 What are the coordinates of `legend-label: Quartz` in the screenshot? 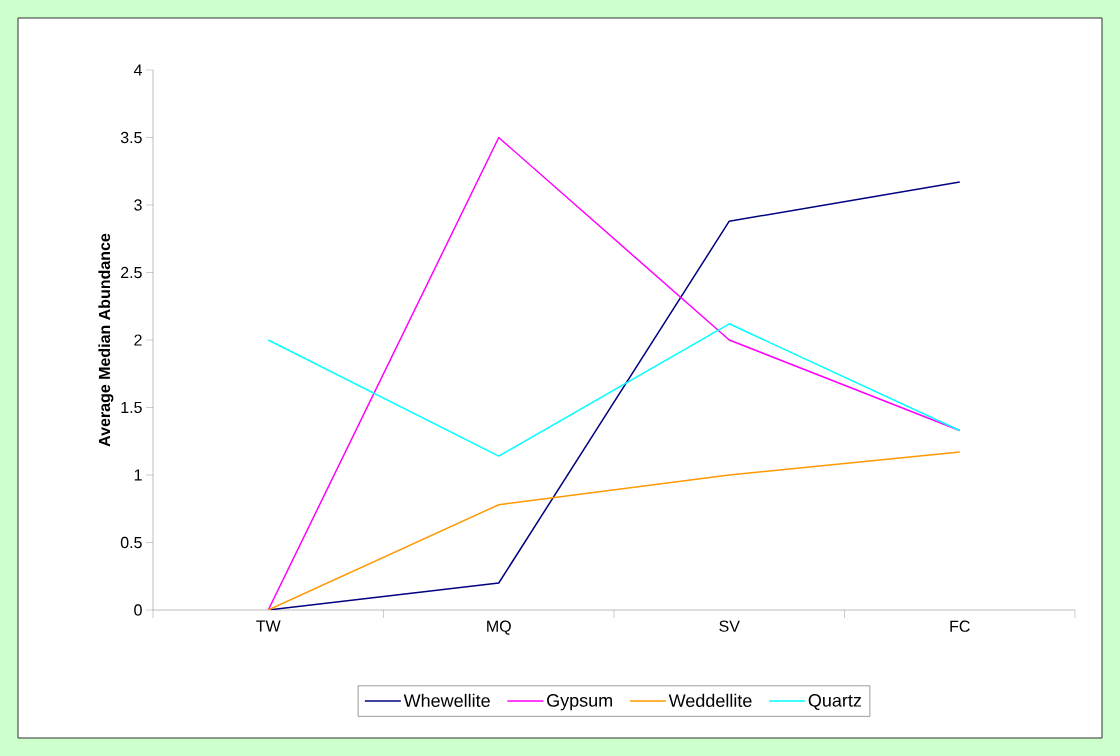 It's located at (834, 702).